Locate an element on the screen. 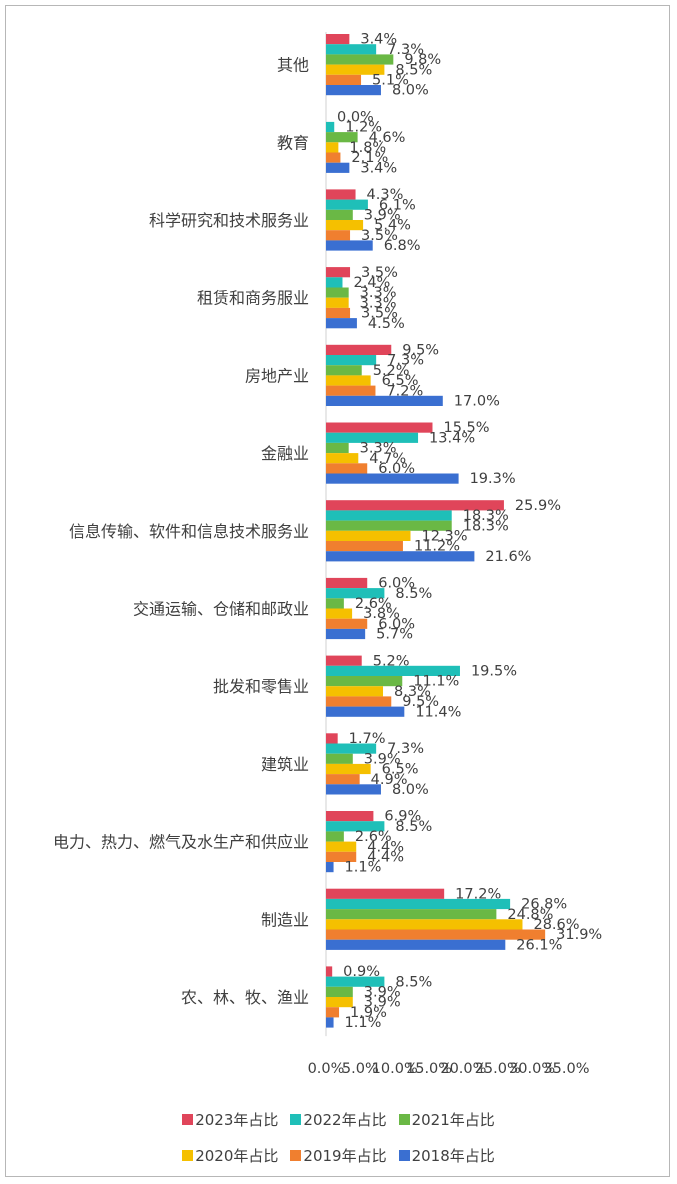  category-label: 电力、热力、燃气及水生产和供应业 is located at coordinates (181, 842).